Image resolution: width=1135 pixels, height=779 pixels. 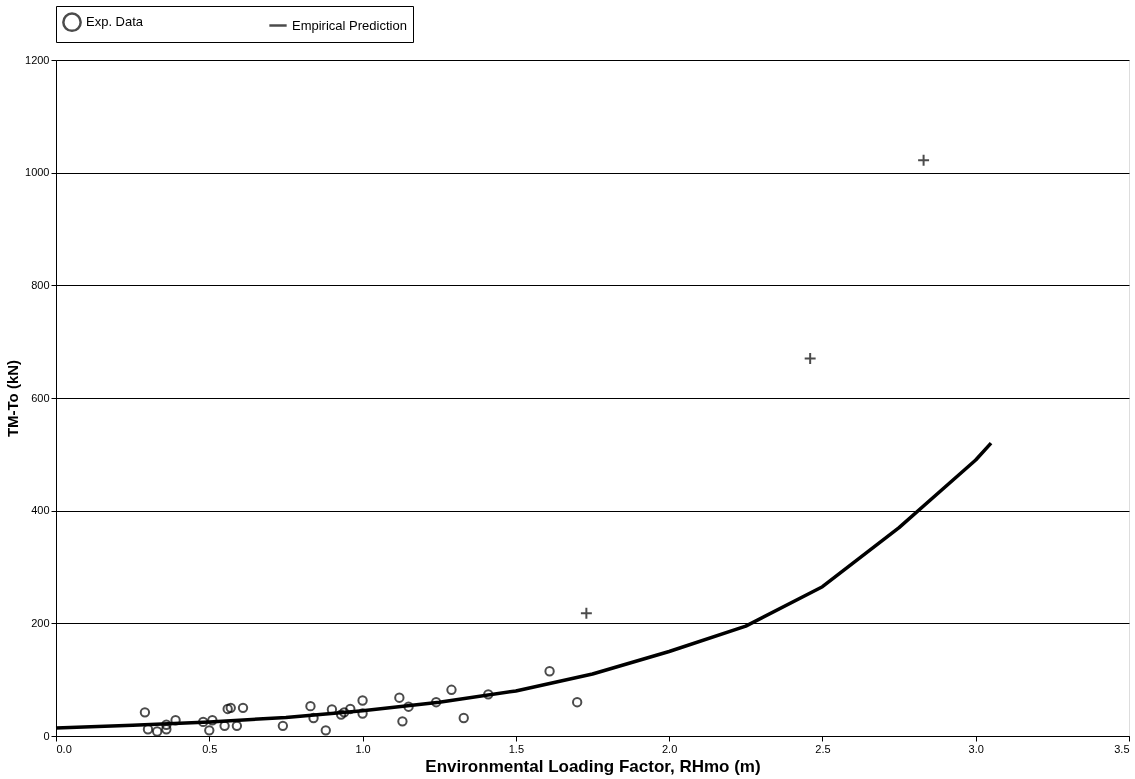 What do you see at coordinates (210, 748) in the screenshot?
I see `x-tick-label: 0.5` at bounding box center [210, 748].